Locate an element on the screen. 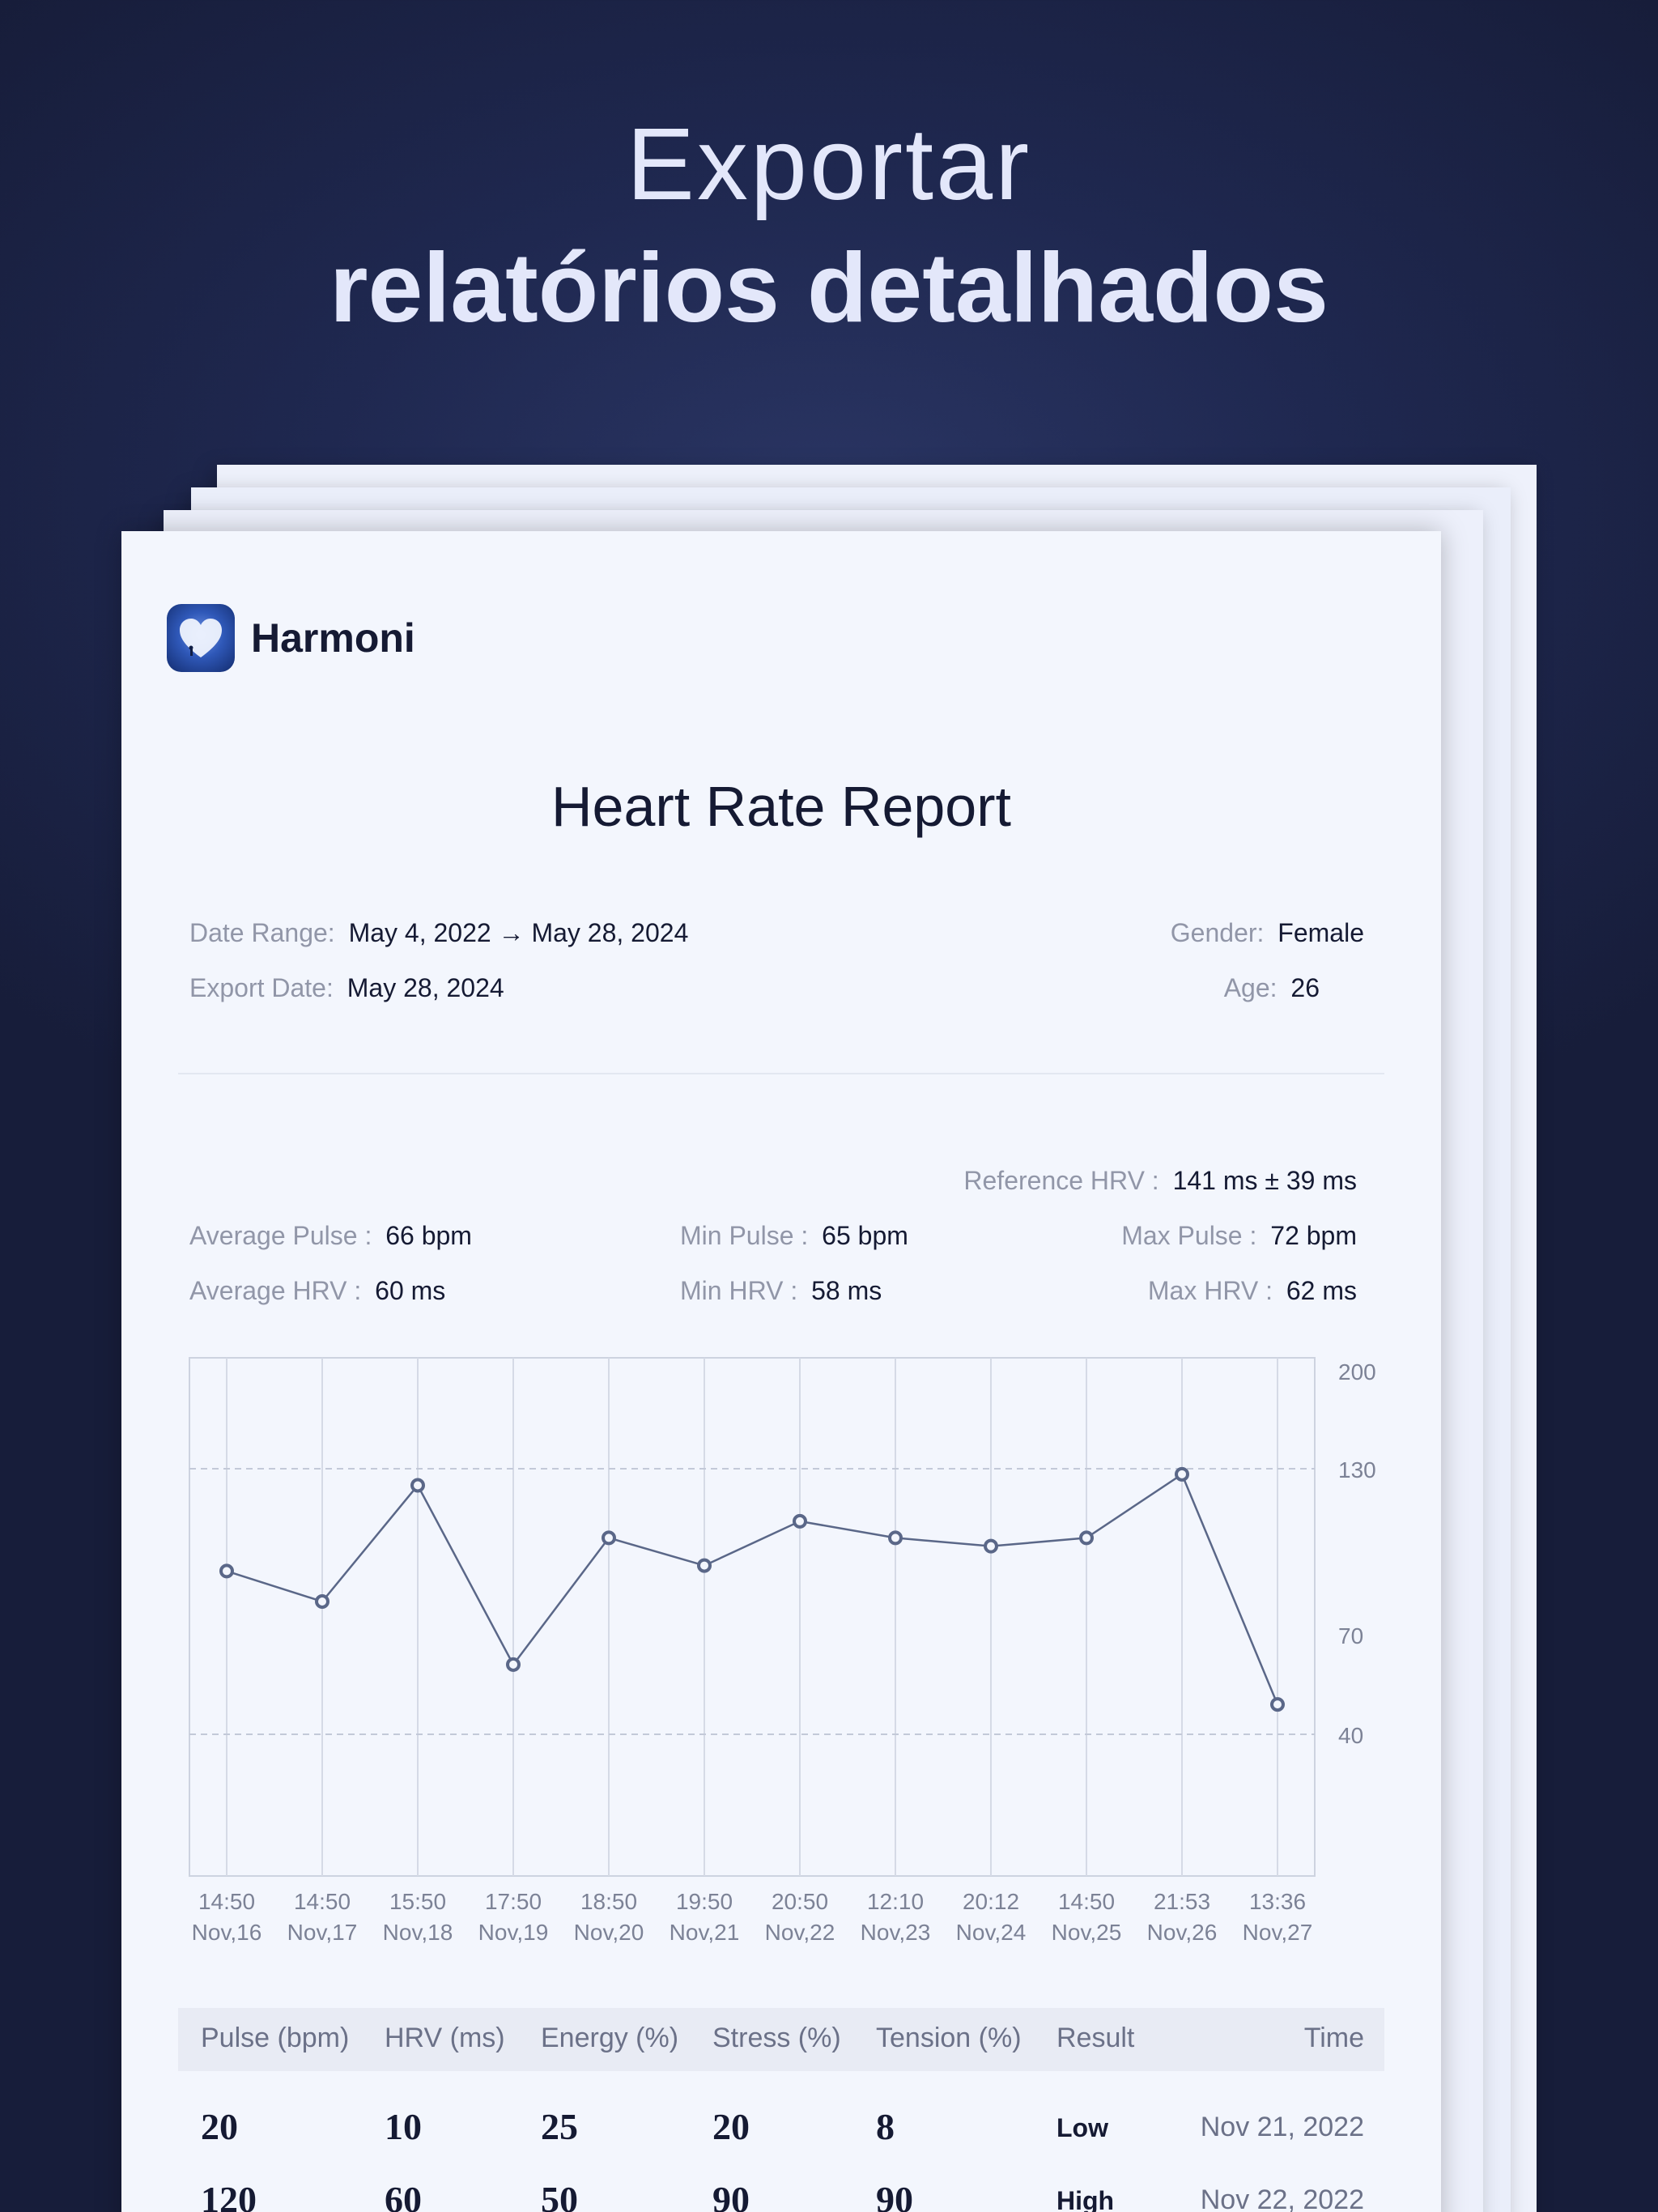  chart-x-tick-date-3: Nov,19 is located at coordinates (513, 1932).